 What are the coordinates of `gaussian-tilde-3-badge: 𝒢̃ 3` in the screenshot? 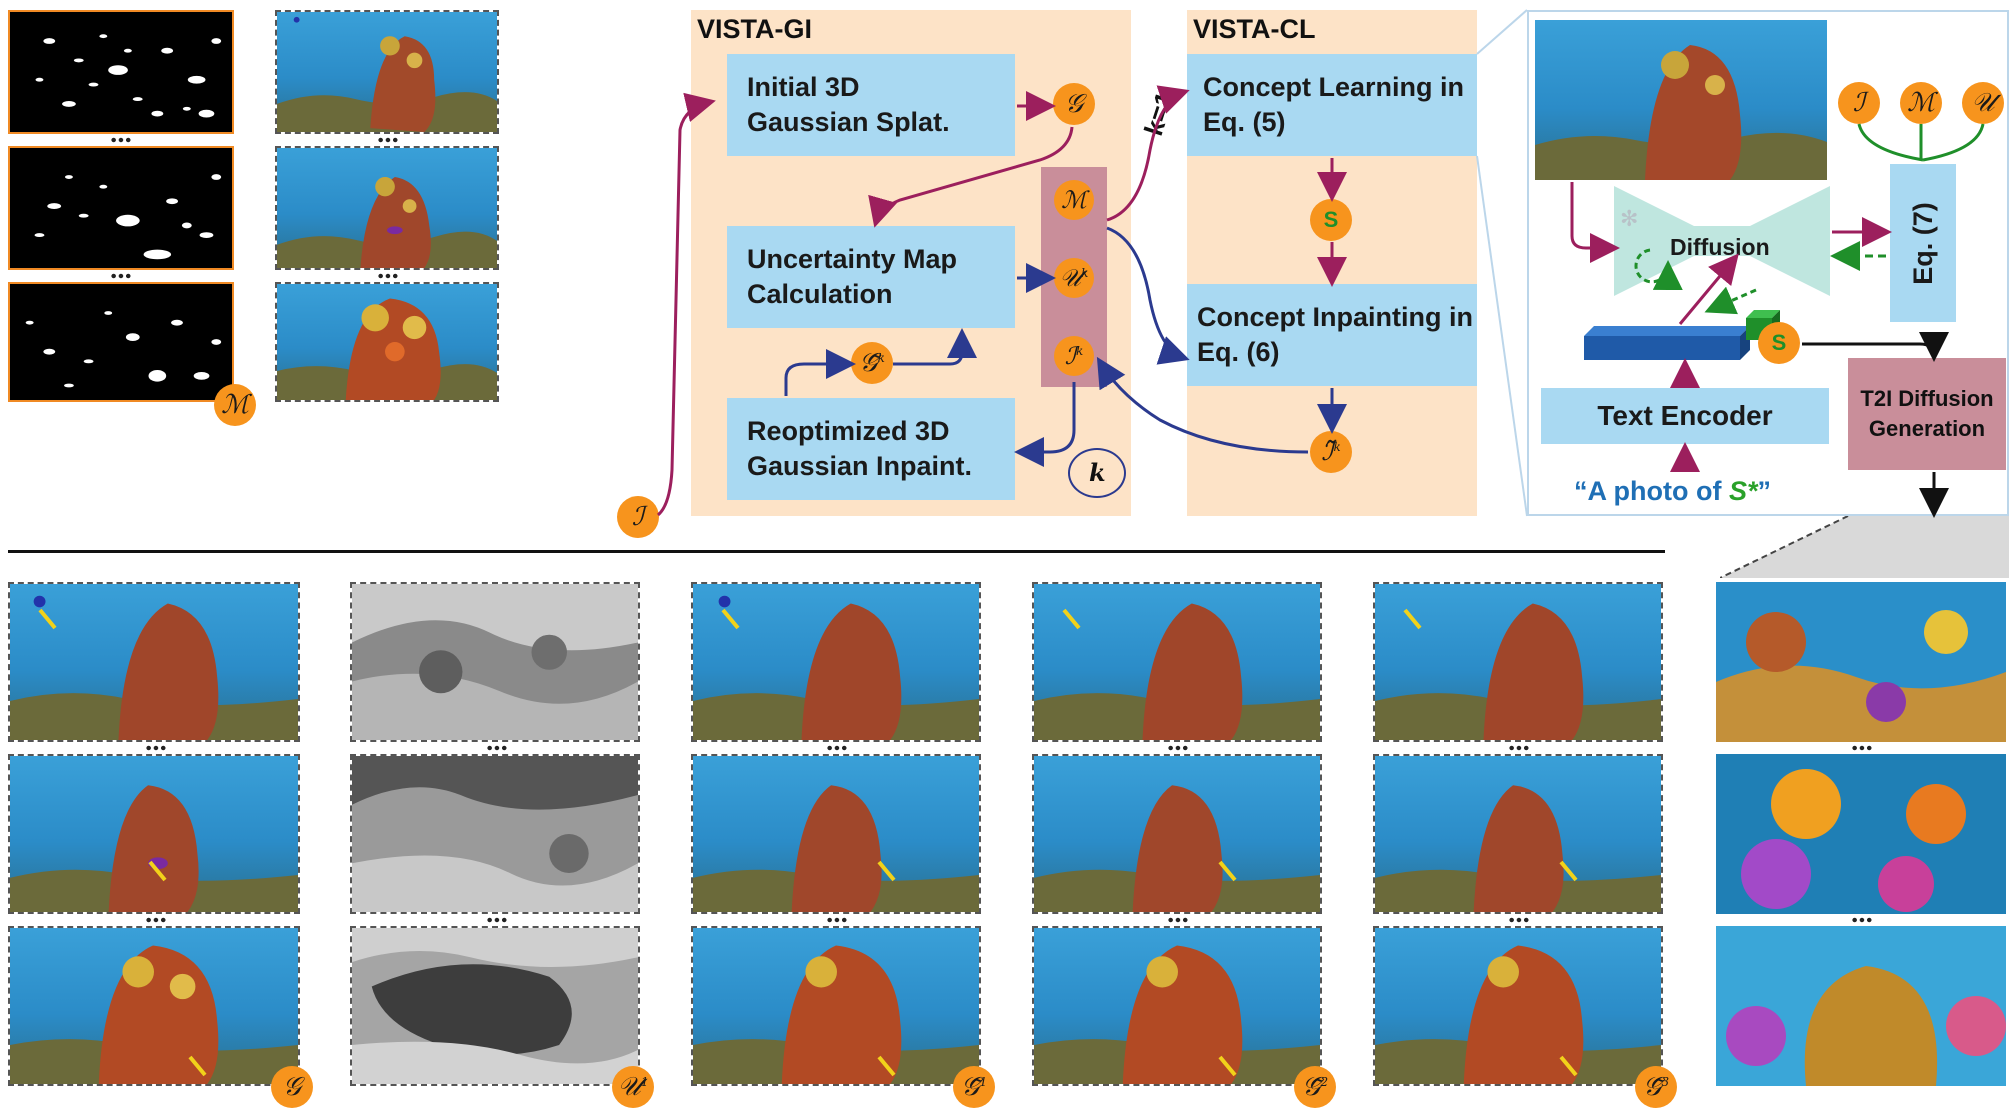 It's located at (1656, 1087).